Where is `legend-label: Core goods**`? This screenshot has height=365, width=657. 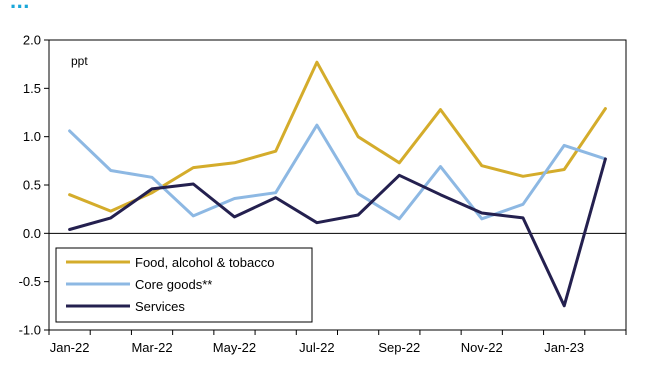
legend-label: Core goods** is located at coordinates (173, 284).